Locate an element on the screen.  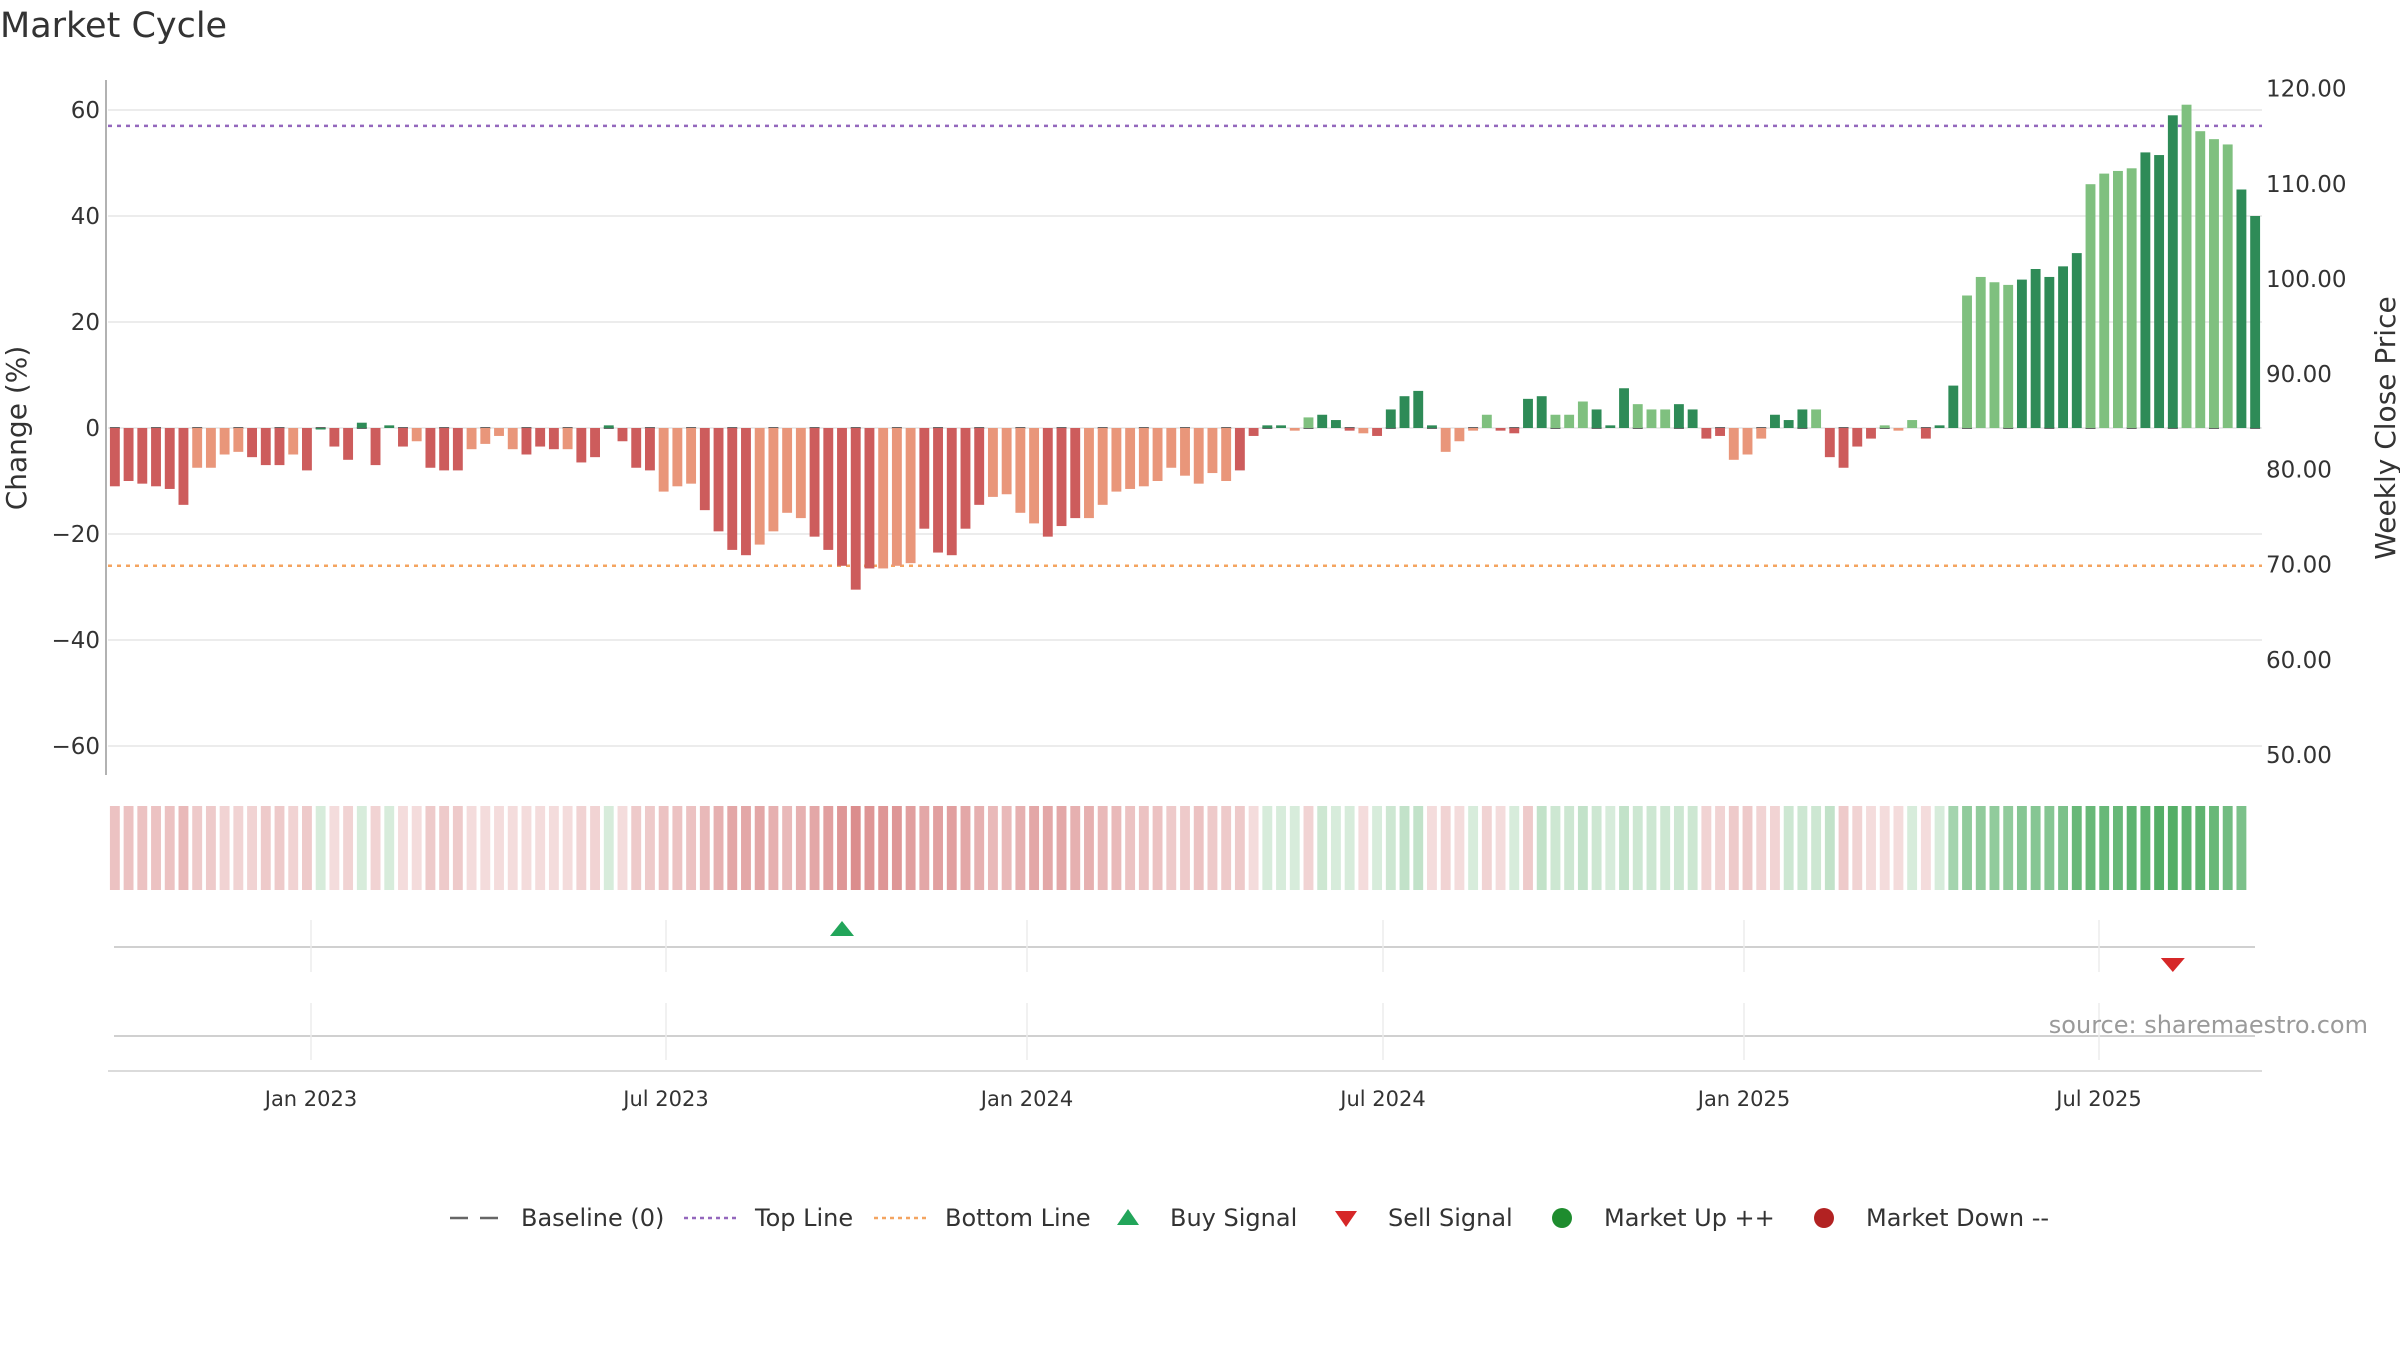
legend-swatch-market-up is located at coordinates (1562, 1218).